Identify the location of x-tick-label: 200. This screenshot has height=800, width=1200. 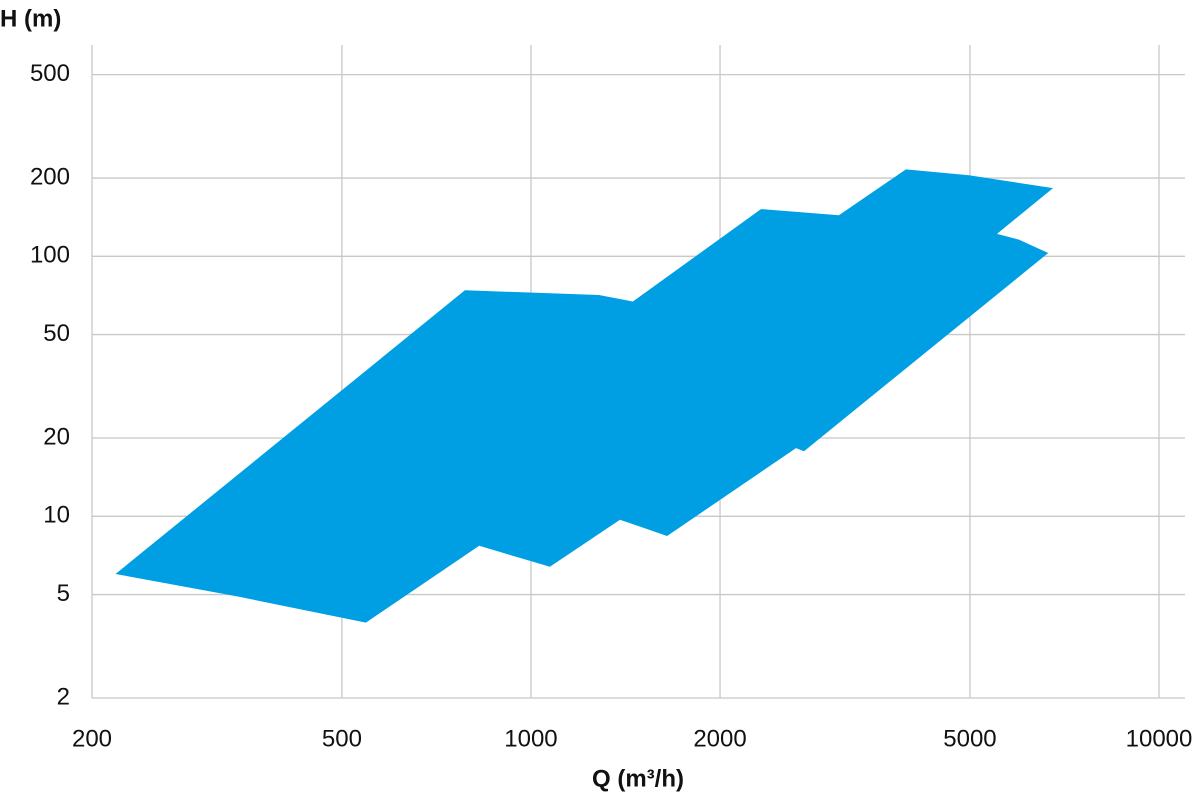
(92, 738).